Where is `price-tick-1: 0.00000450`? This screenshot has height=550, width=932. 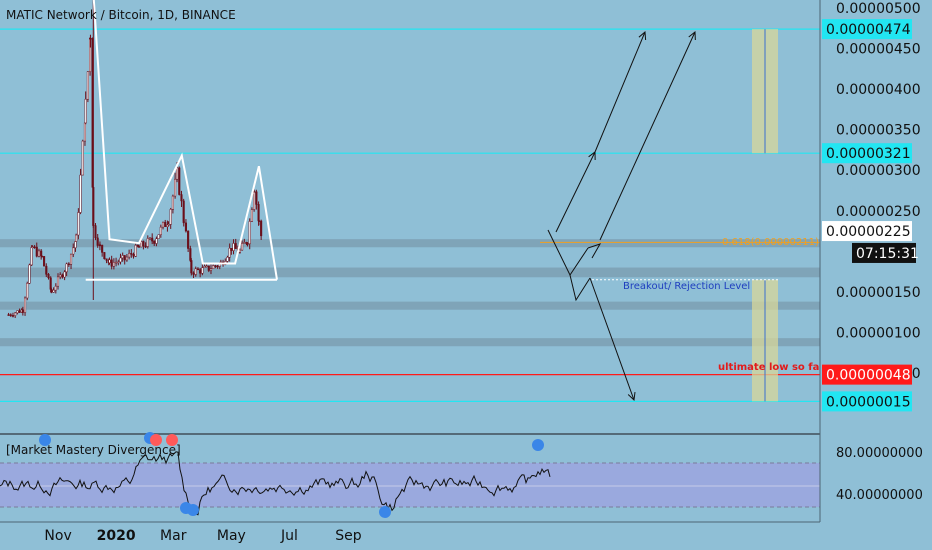
price-tick-1: 0.00000450 is located at coordinates (878, 50).